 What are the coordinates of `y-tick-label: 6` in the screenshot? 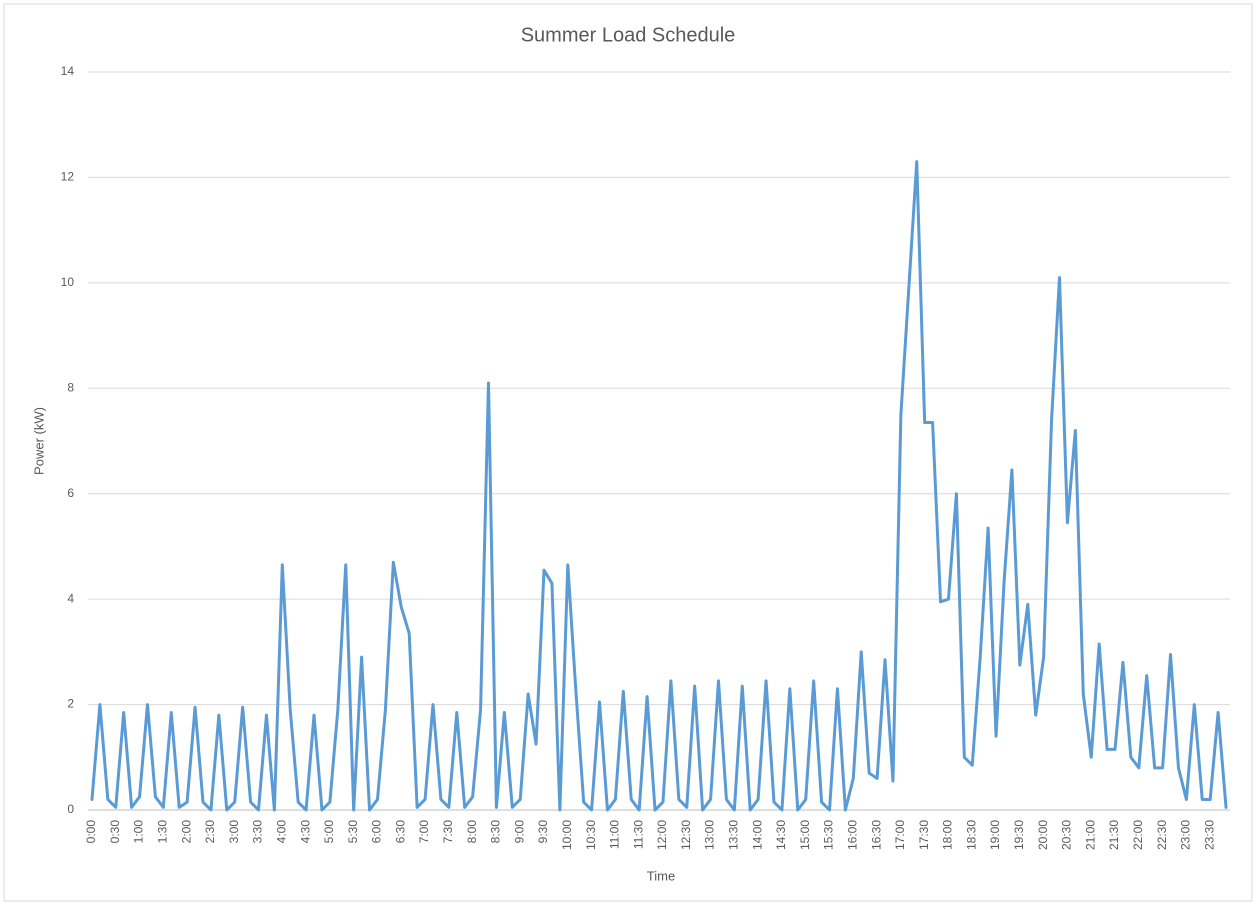 It's located at (70, 493).